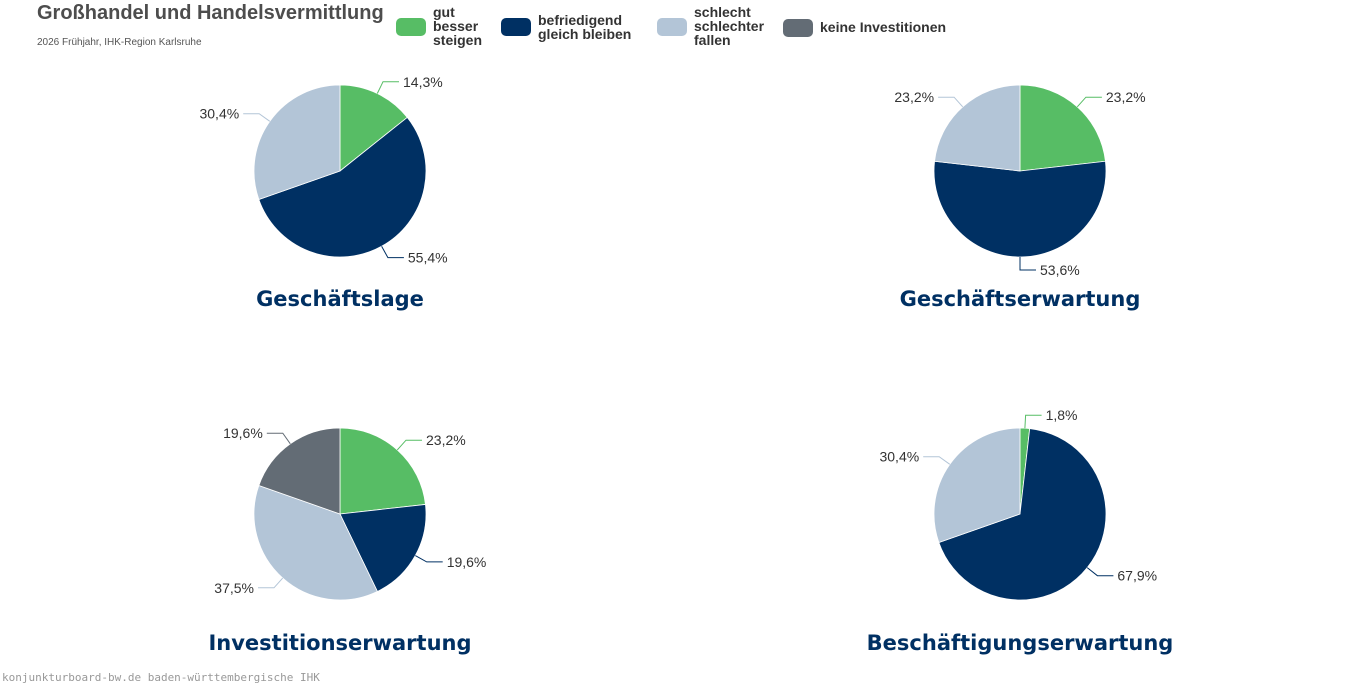 The image size is (1360, 686). Describe the element at coordinates (423, 82) in the screenshot. I see `data-label-positive: 14,3%` at that location.